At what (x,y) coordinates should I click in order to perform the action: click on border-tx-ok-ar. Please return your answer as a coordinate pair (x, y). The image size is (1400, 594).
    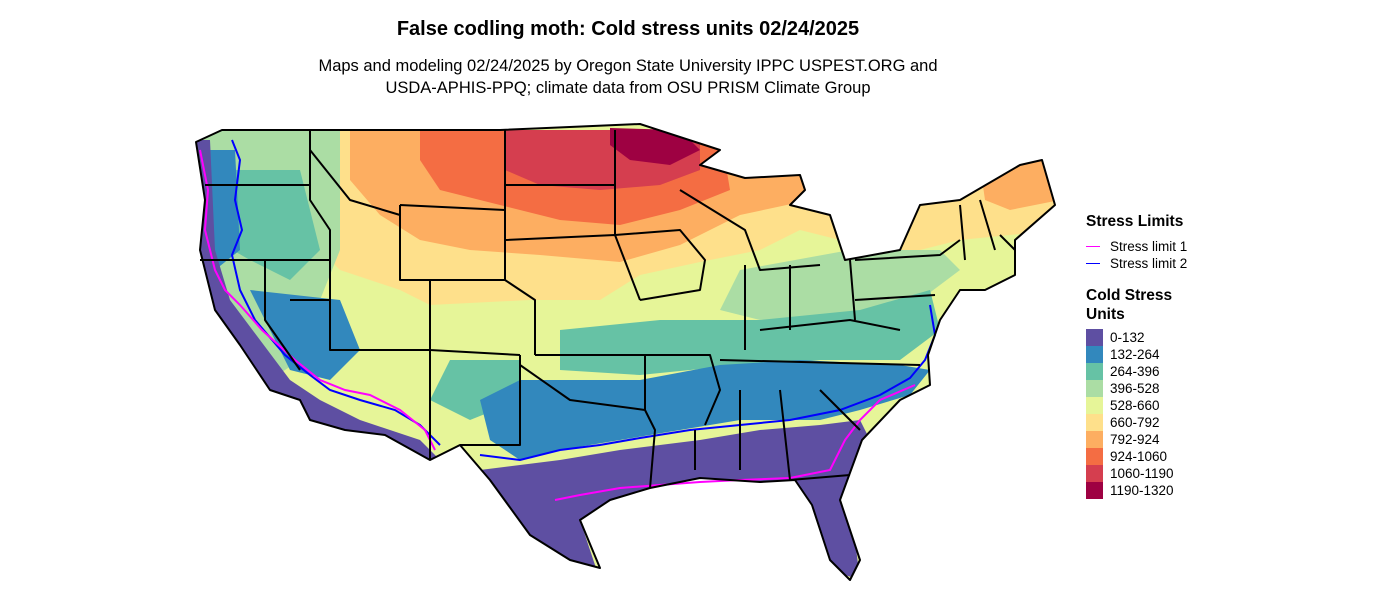
    Looking at the image, I should click on (587, 426).